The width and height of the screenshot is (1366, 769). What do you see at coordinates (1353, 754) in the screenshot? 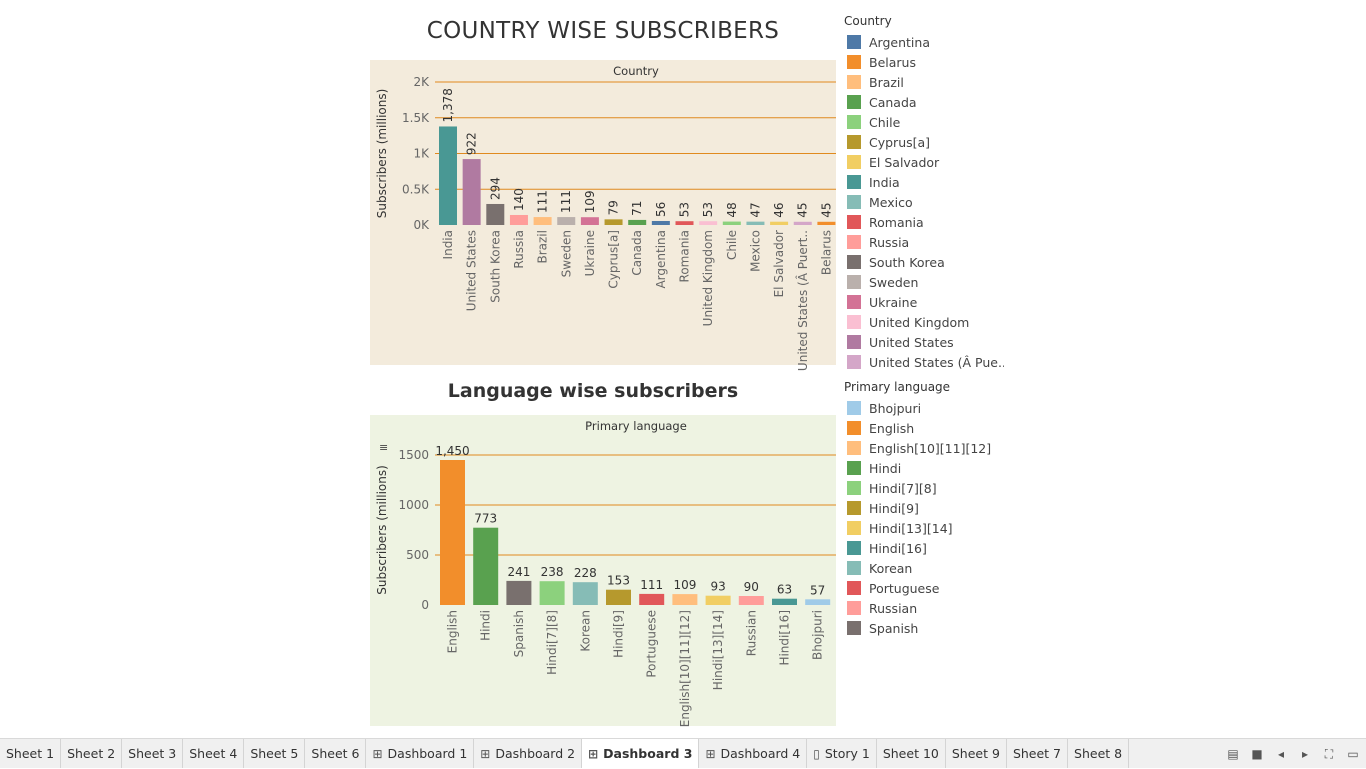
I see `presentation-mode-icon: ▭` at bounding box center [1353, 754].